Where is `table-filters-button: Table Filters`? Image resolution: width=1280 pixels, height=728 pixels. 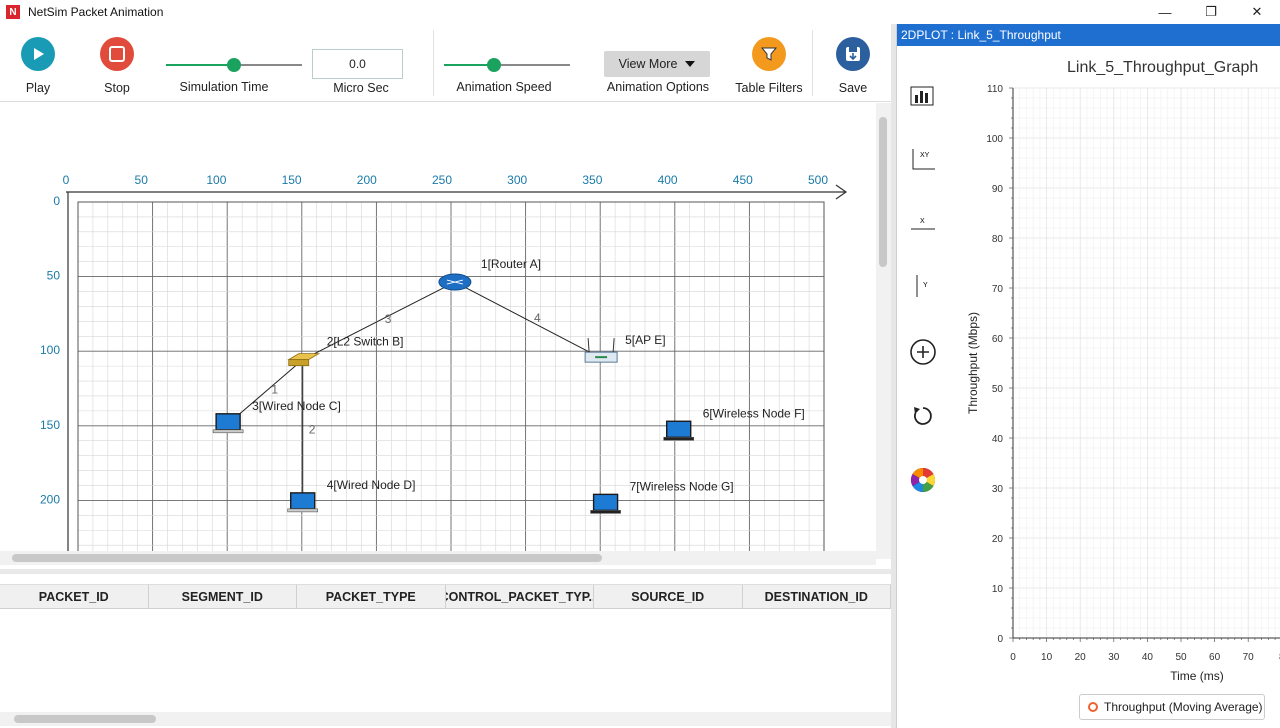 table-filters-button: Table Filters is located at coordinates (769, 66).